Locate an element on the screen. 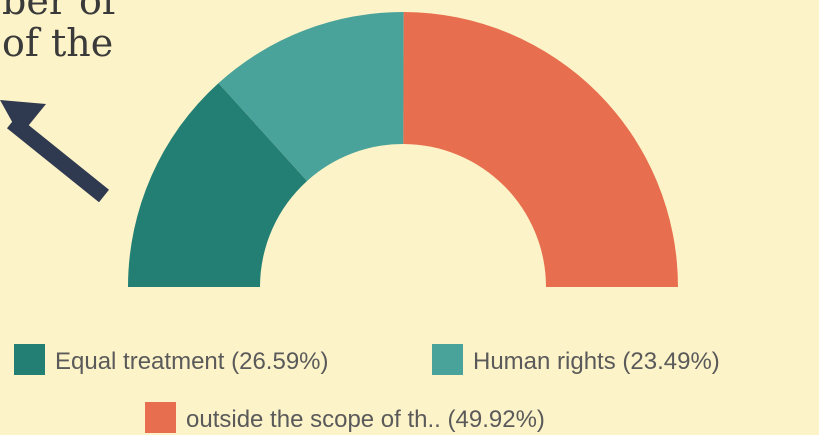 This screenshot has height=435, width=819. legend-label: Equal treatment (26.59%) is located at coordinates (192, 361).